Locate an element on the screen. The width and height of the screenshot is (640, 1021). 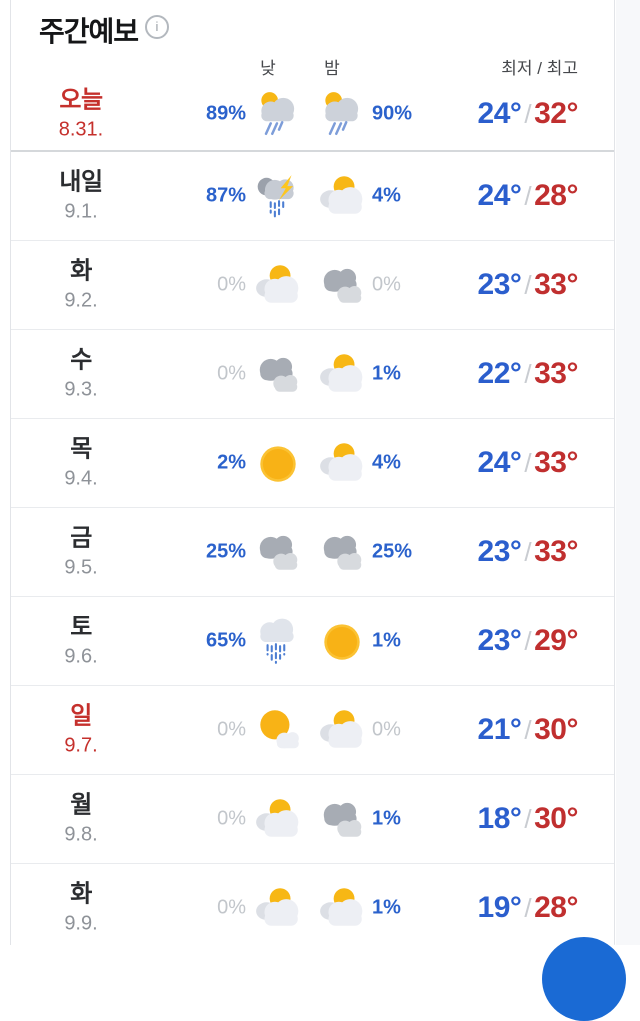
forecast-row: 화 9.9. 0% 1% 19°/28° is located at coordinates (312, 907).